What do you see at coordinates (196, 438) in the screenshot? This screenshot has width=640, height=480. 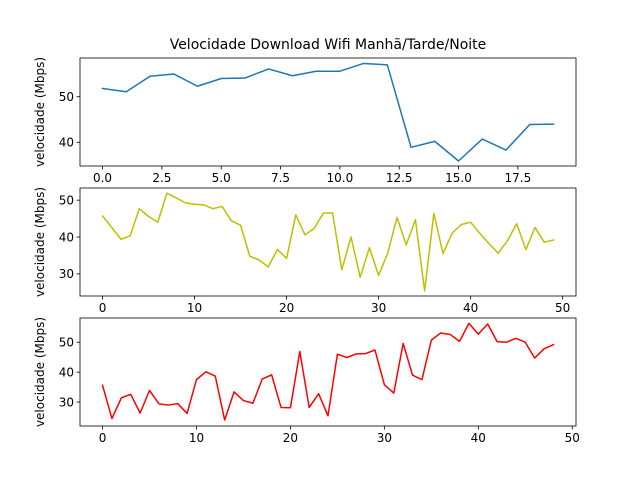 I see `x-tick-label: 10` at bounding box center [196, 438].